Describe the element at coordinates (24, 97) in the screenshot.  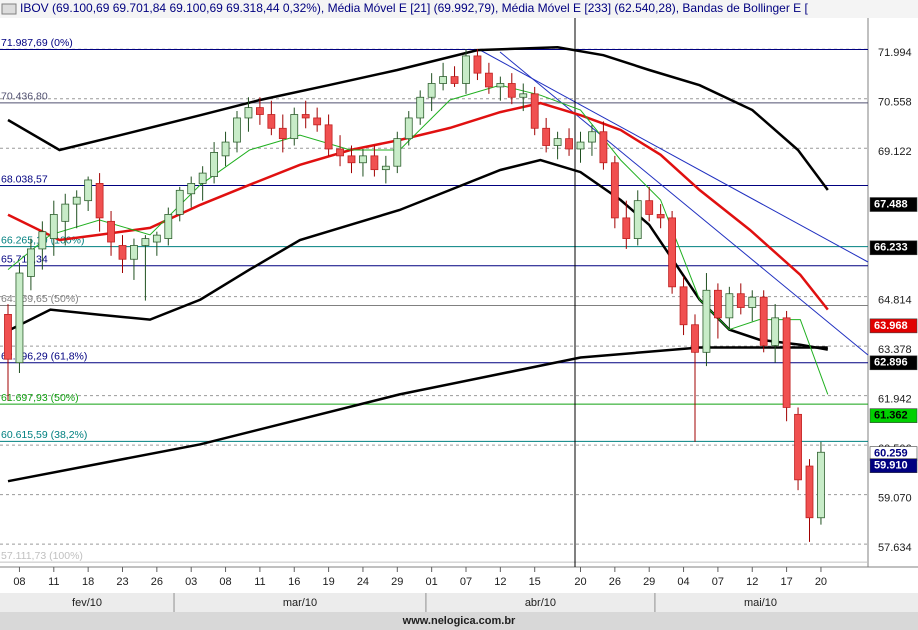
I see `level-label: 70.436,80` at that location.